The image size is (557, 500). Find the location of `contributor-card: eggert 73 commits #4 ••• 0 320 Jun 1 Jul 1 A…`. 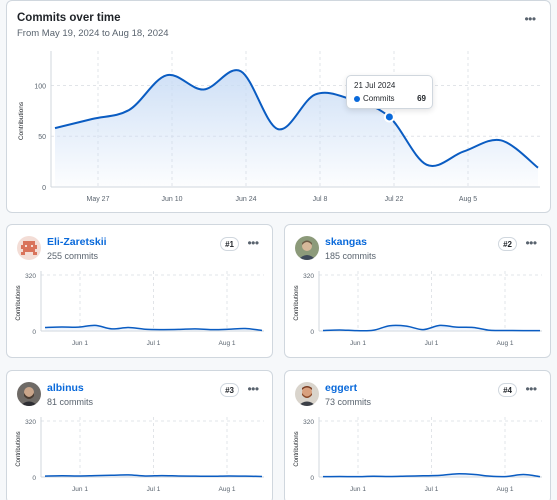

contributor-card: eggert 73 commits #4 ••• 0 320 Jun 1 Jul 1 A… is located at coordinates (417, 435).